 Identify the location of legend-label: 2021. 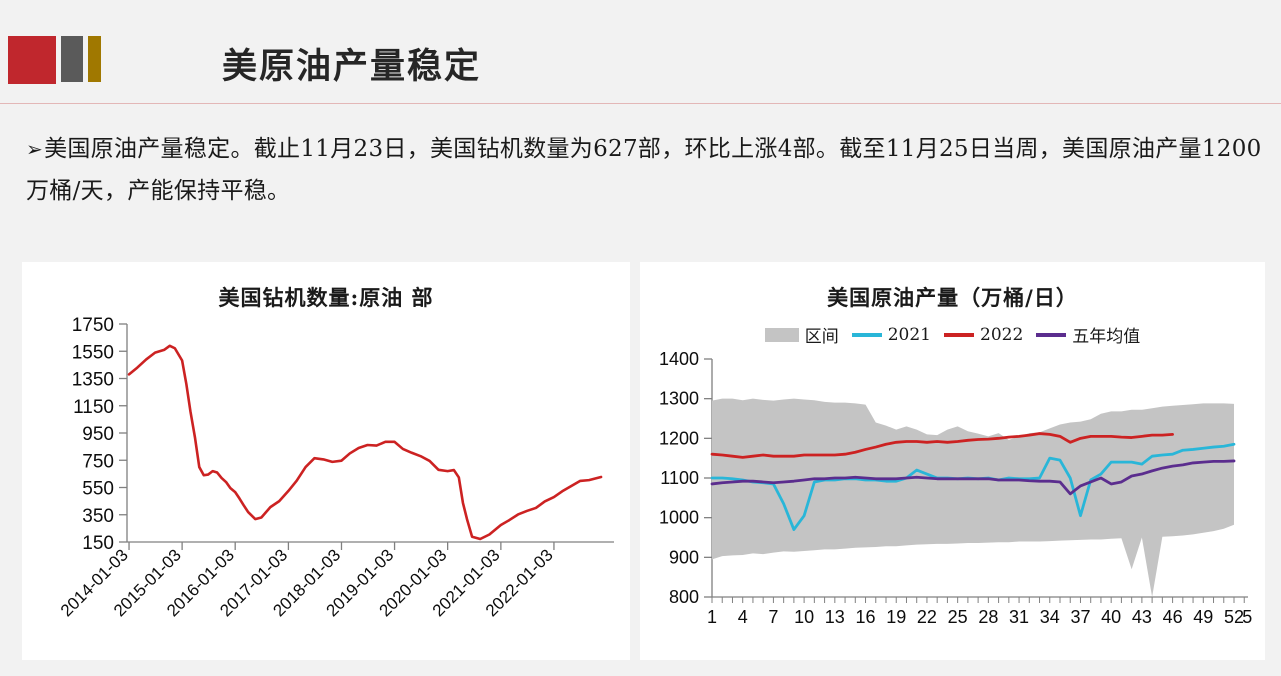
(909, 334).